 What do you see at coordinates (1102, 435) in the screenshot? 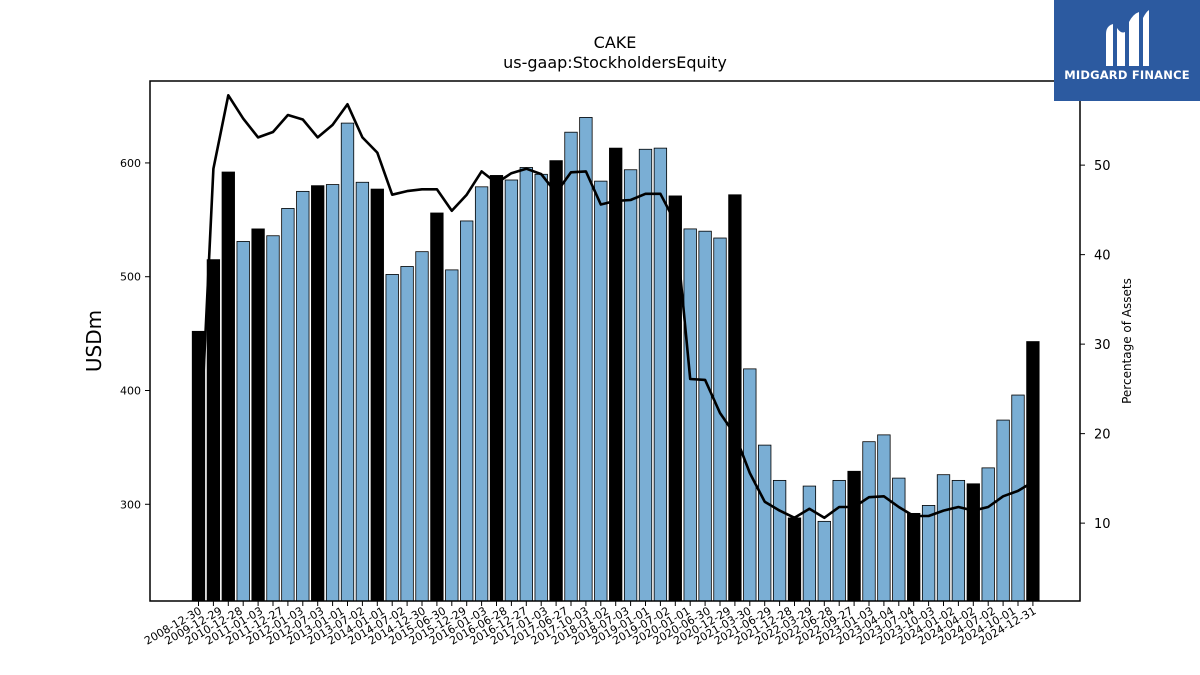
I see `y2-tick-label: 20` at bounding box center [1102, 435].